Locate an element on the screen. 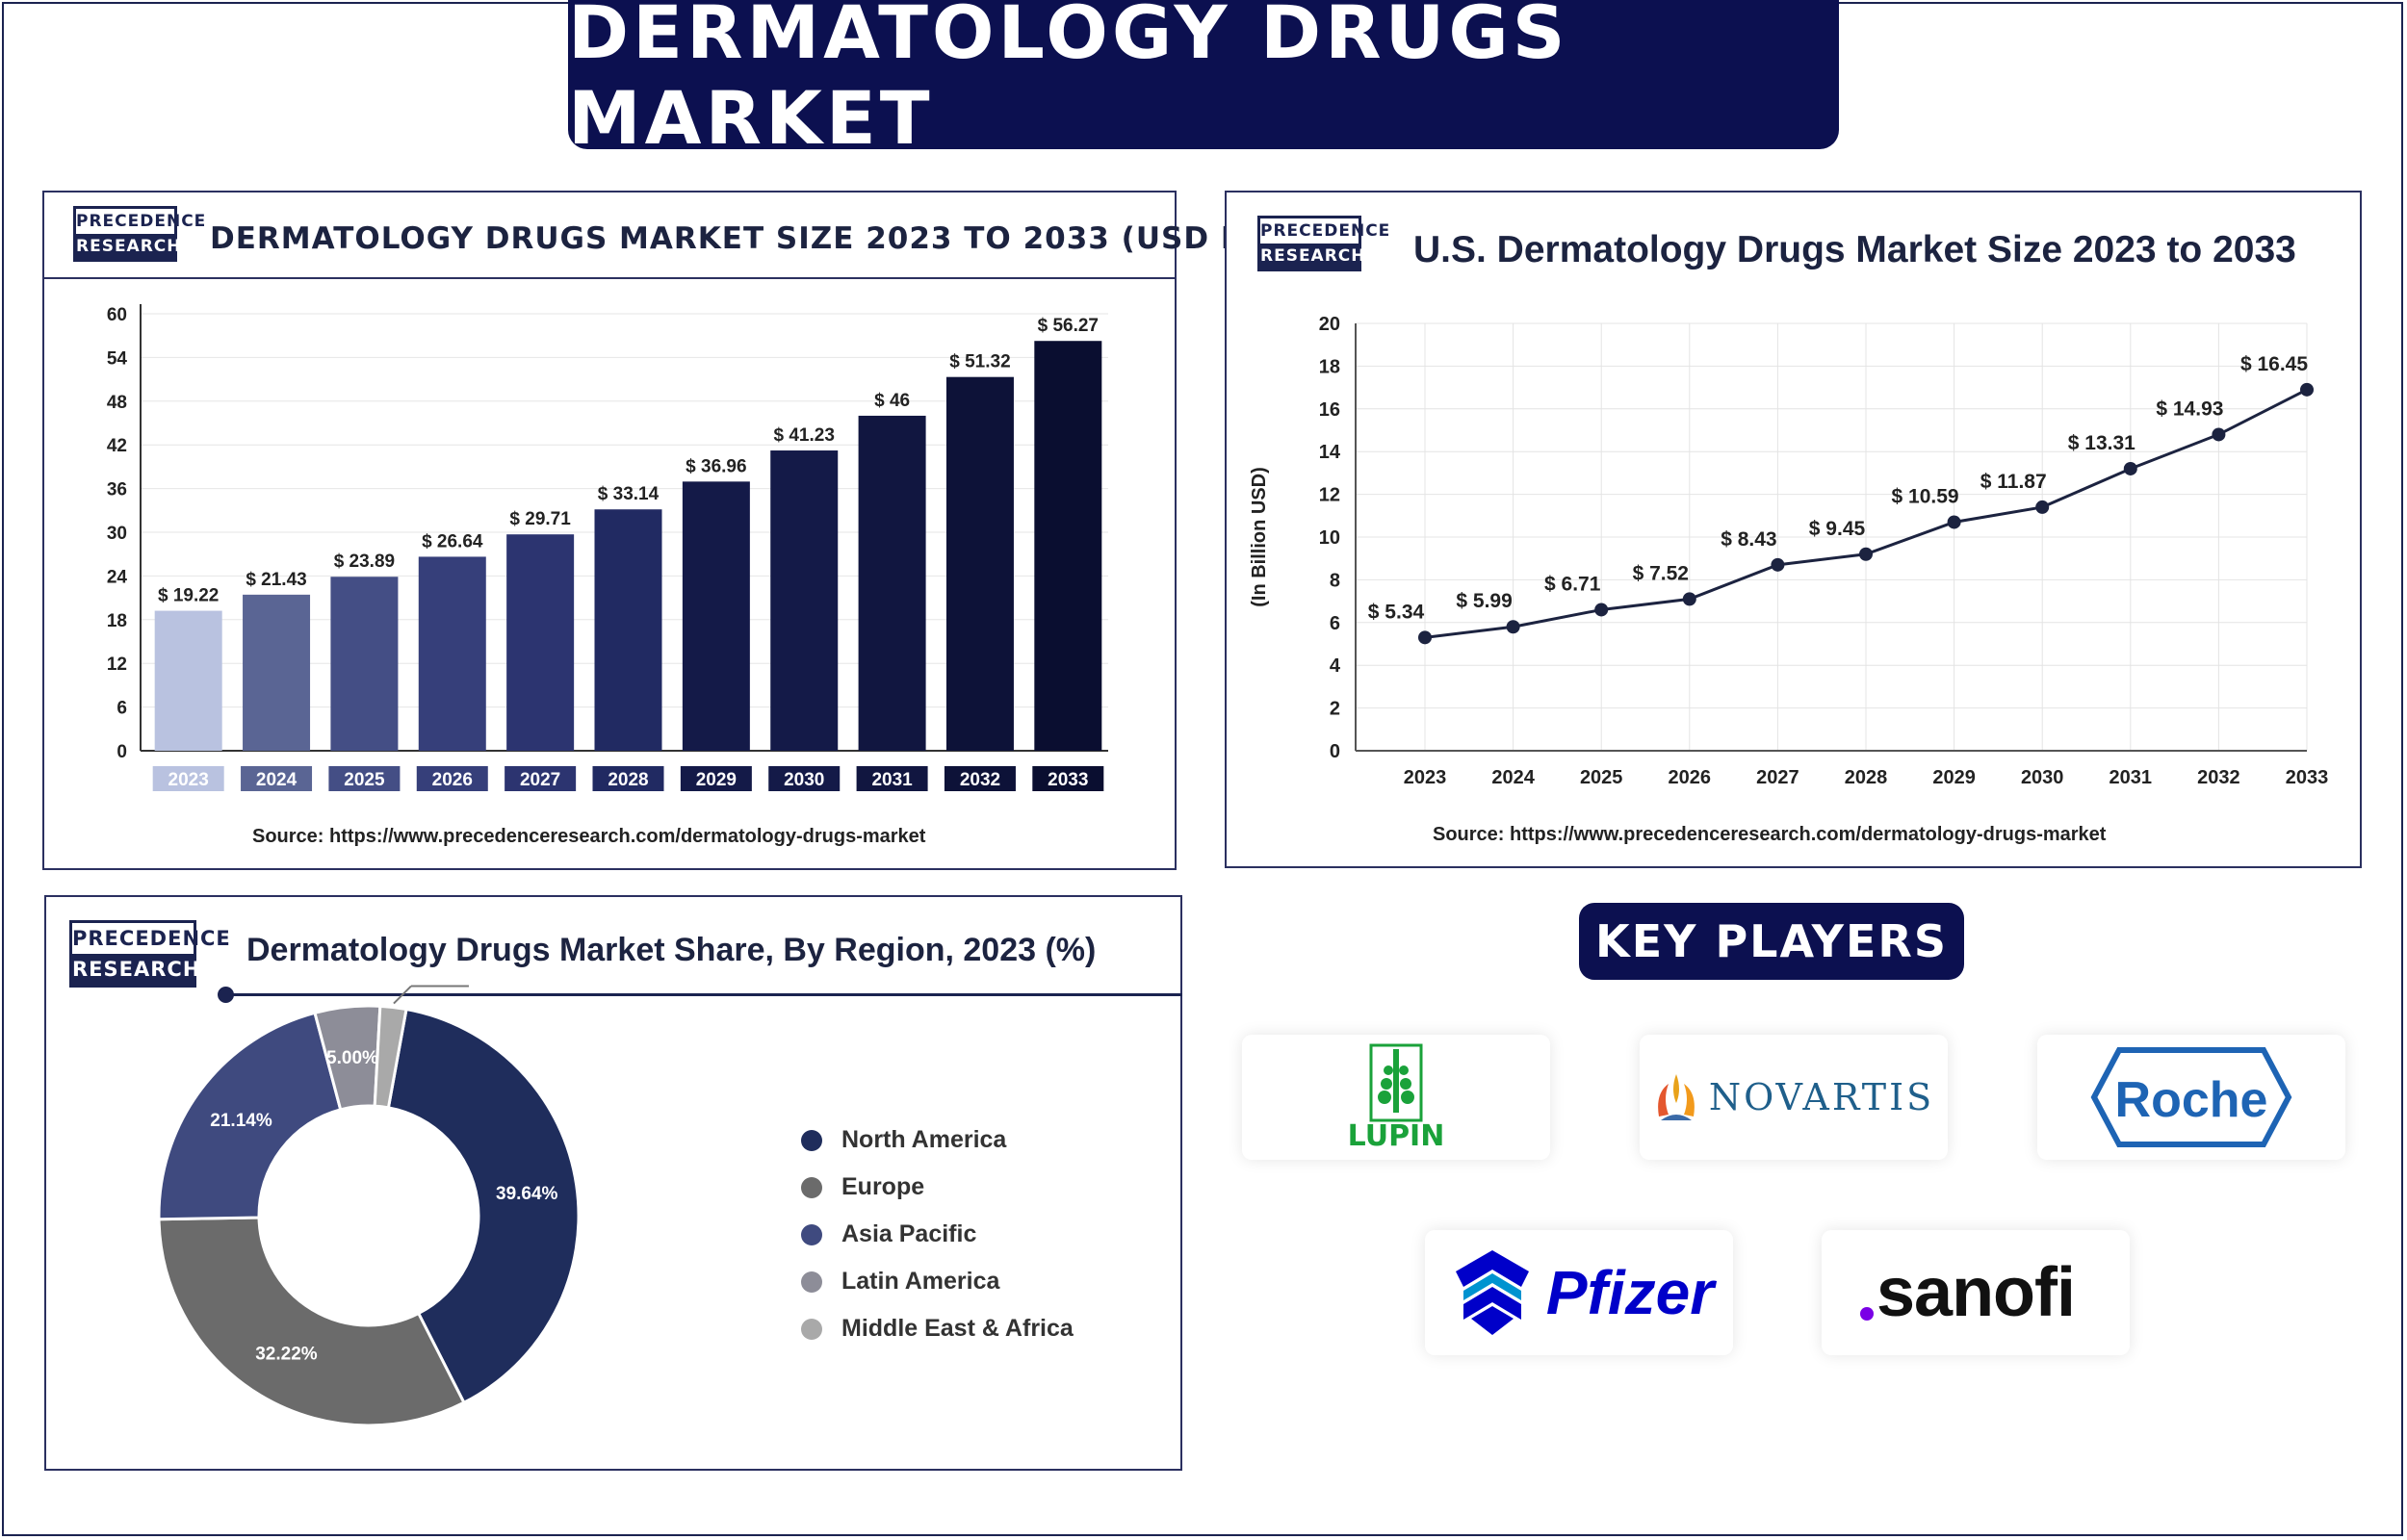  line-x-tick: 2031 is located at coordinates (2131, 777).